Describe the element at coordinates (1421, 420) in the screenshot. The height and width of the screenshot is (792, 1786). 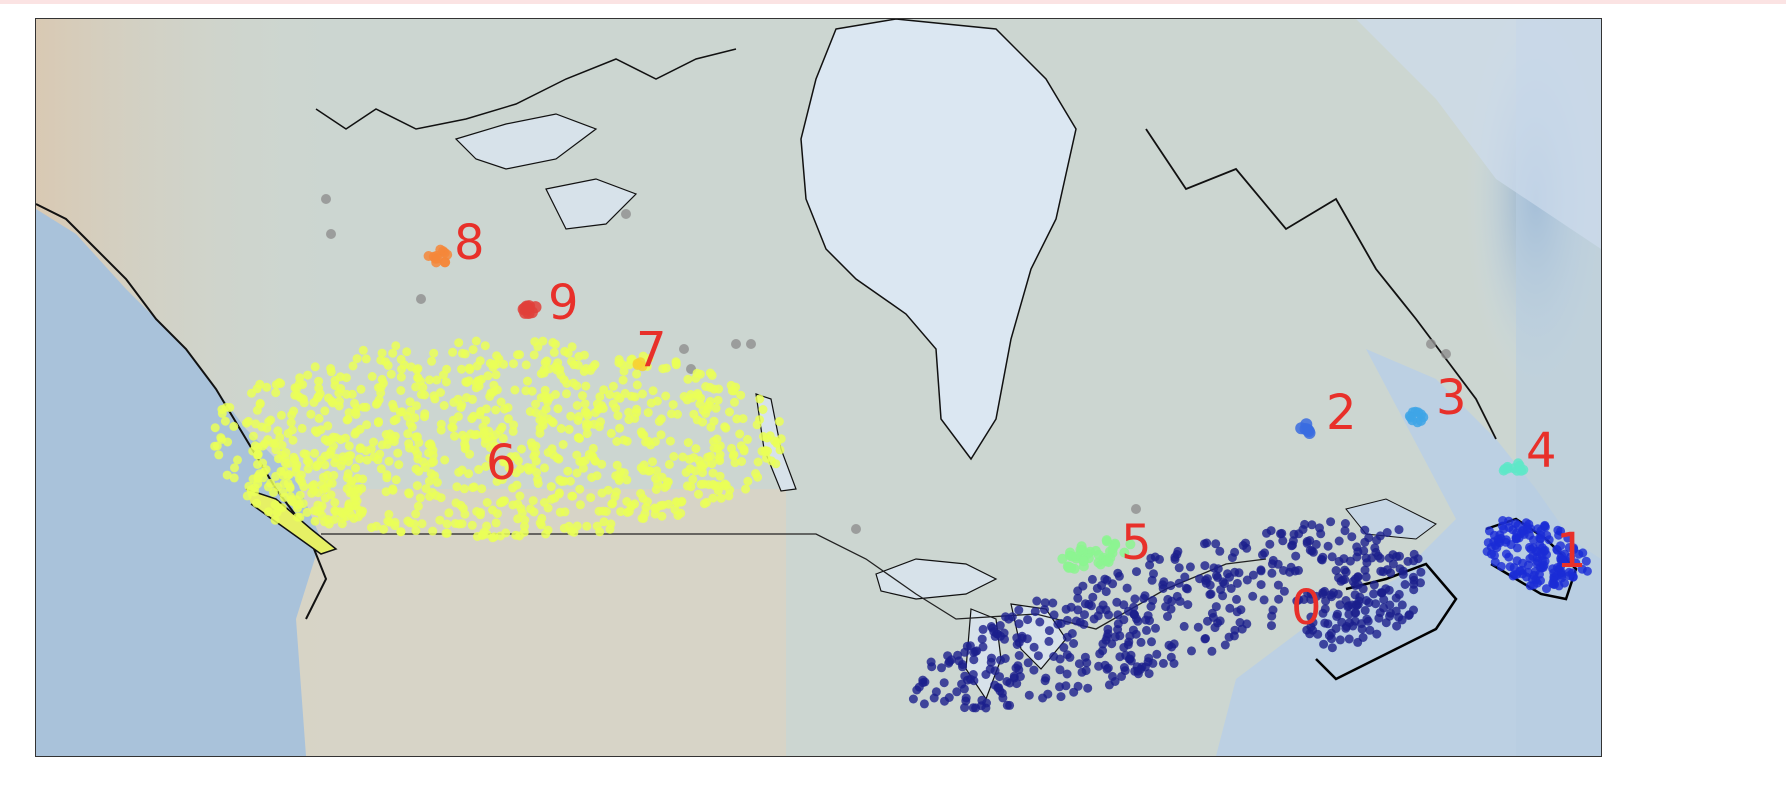
I see `cluster-3-point` at that location.